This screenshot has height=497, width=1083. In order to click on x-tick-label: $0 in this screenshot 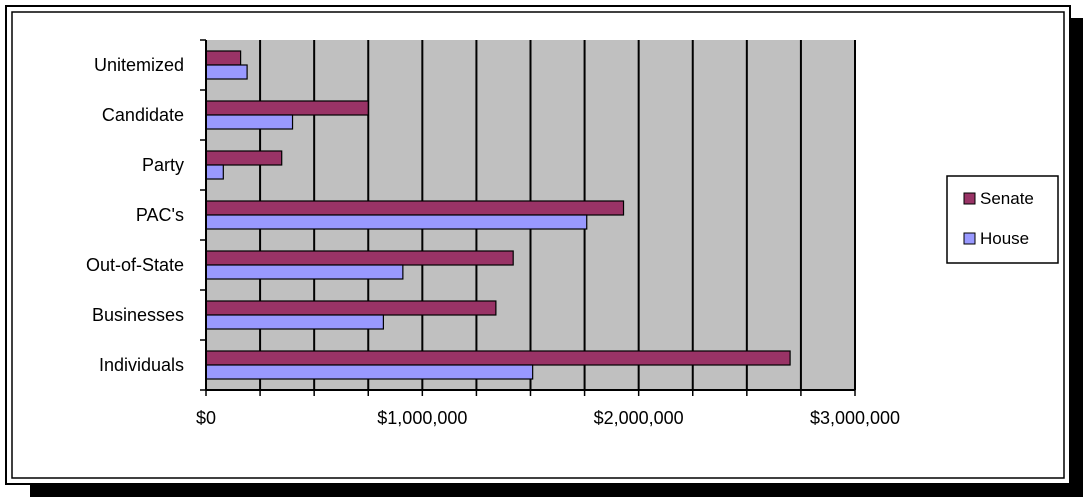, I will do `click(206, 418)`.